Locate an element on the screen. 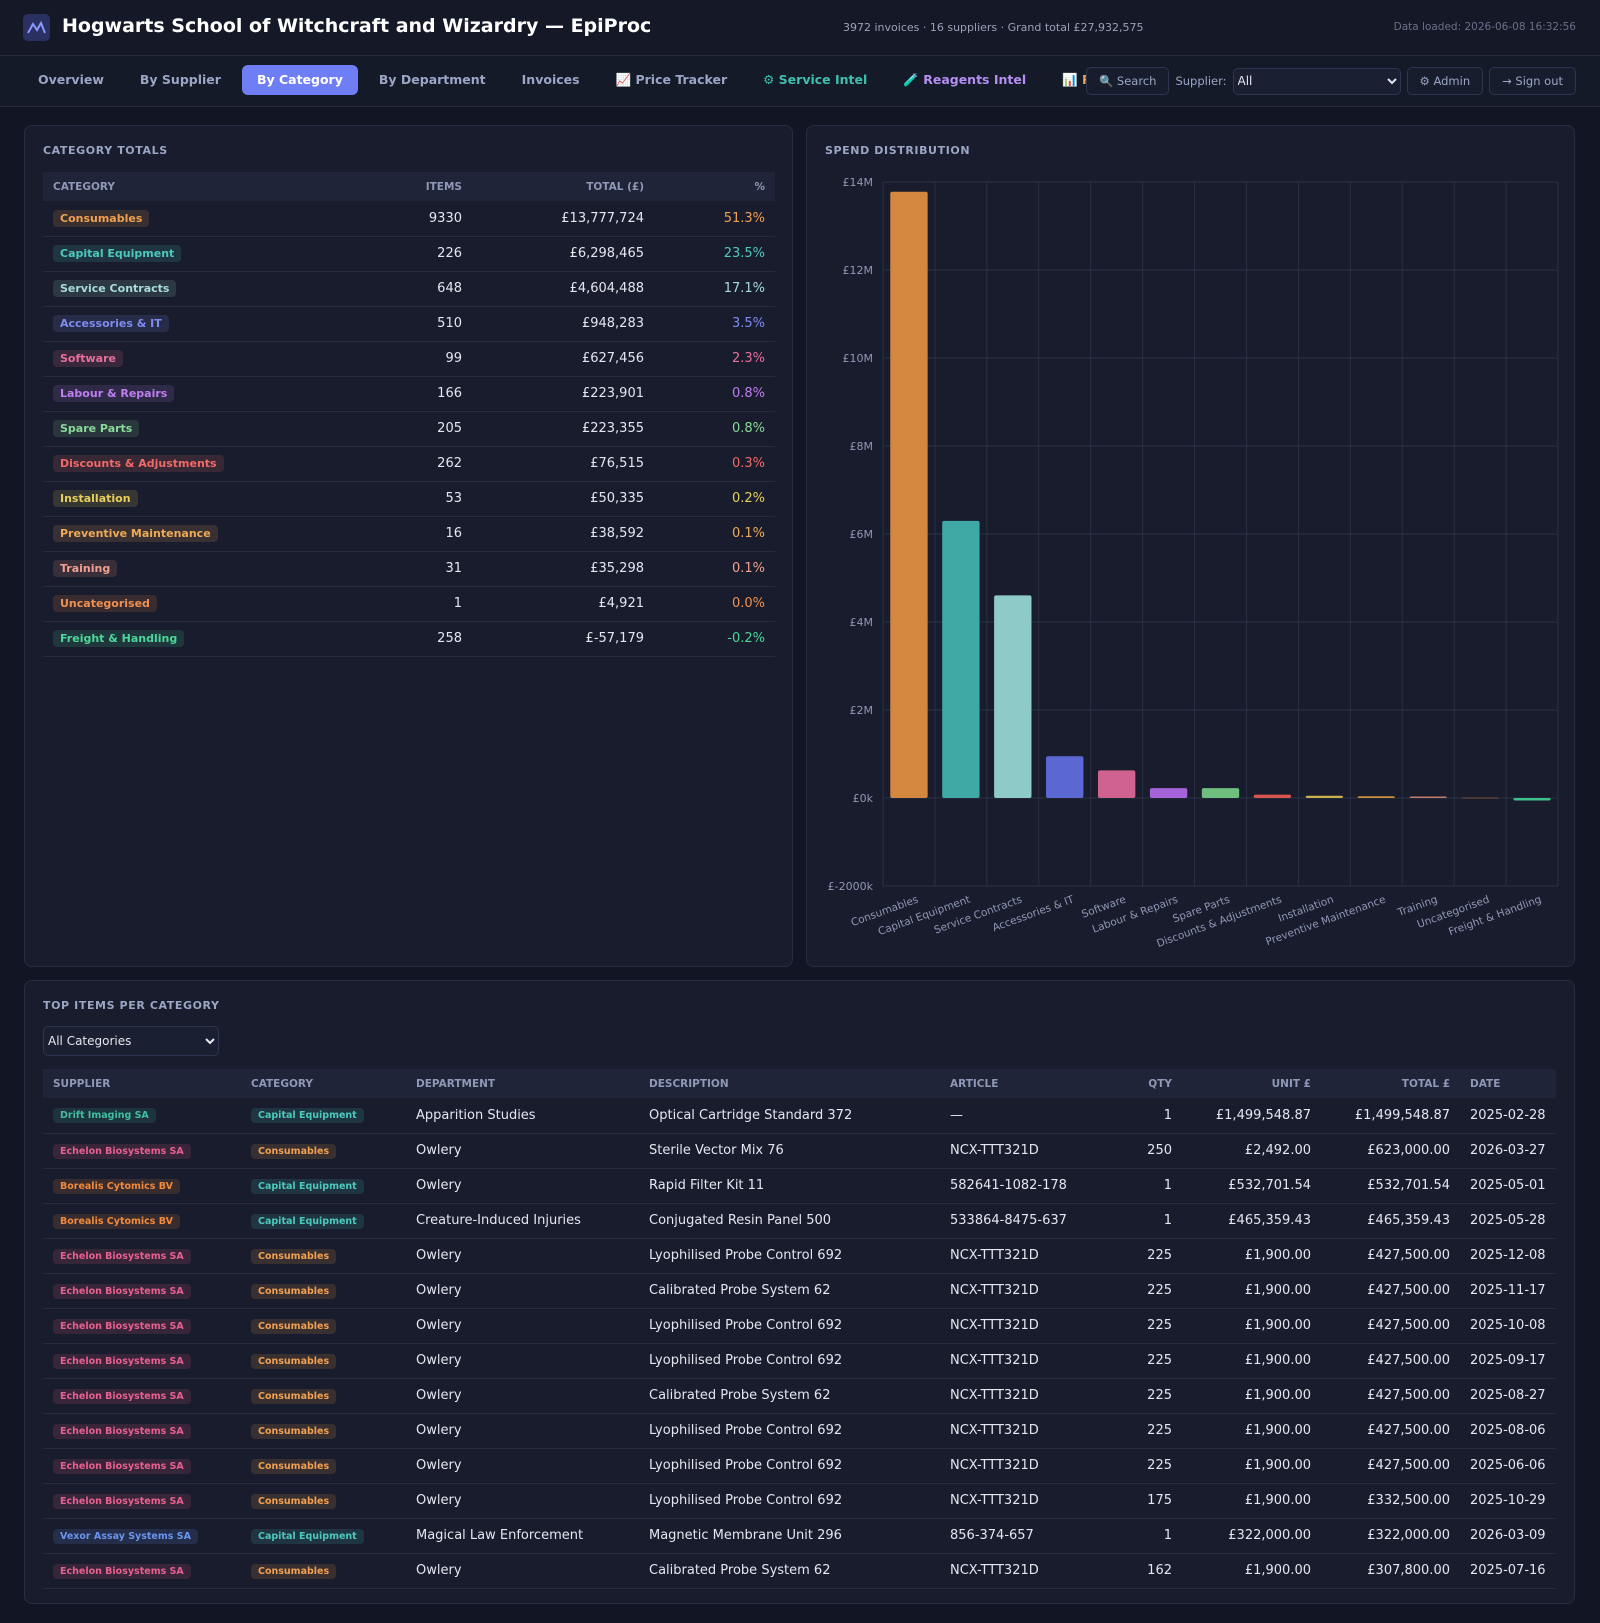 The image size is (1600, 1623). item-cell: £465,359.43 is located at coordinates (1390, 1221).